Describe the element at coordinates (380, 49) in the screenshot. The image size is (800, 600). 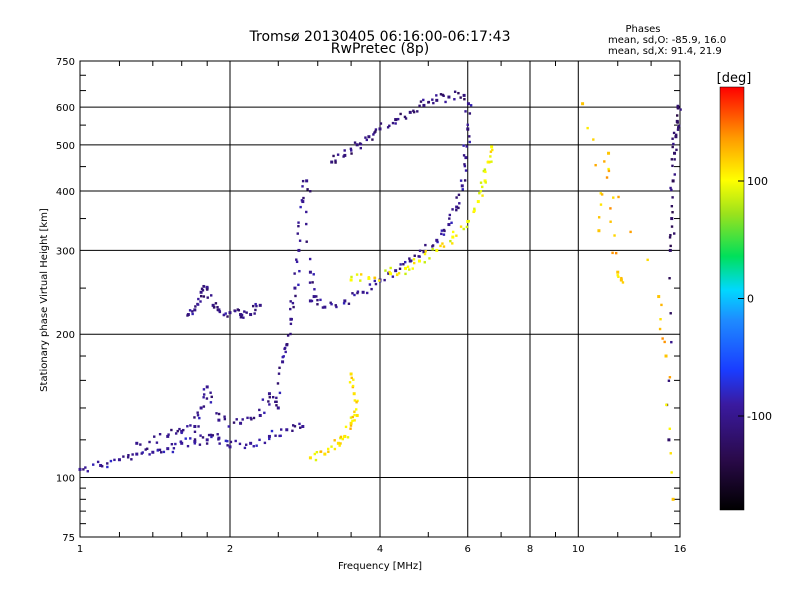
I see `chart-subtitle: RwPretec (8p)` at that location.